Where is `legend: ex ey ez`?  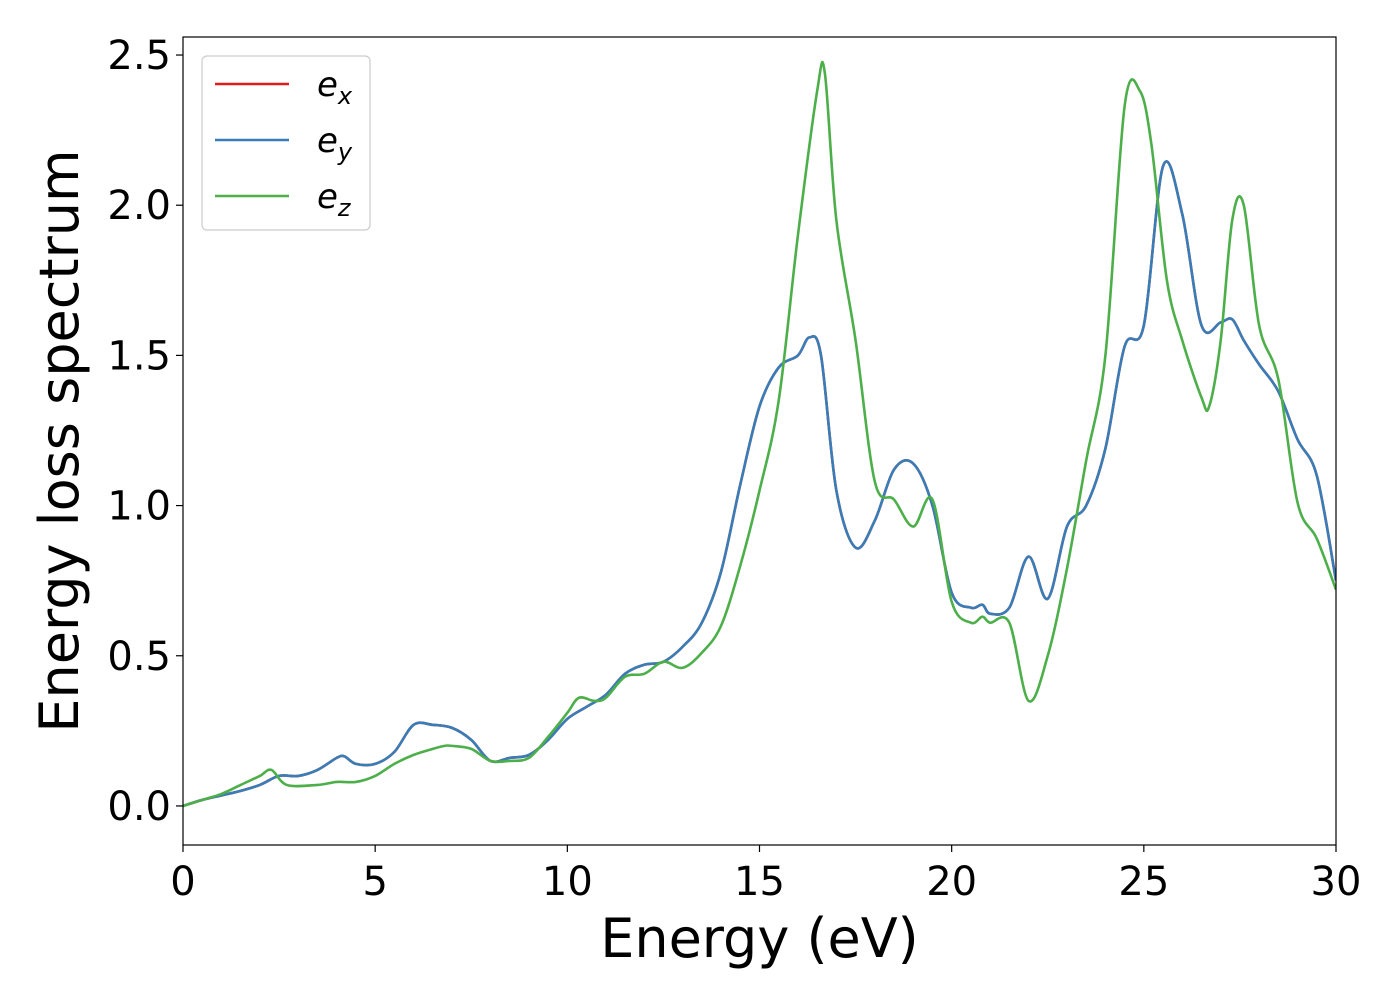 legend: ex ey ez is located at coordinates (286, 143).